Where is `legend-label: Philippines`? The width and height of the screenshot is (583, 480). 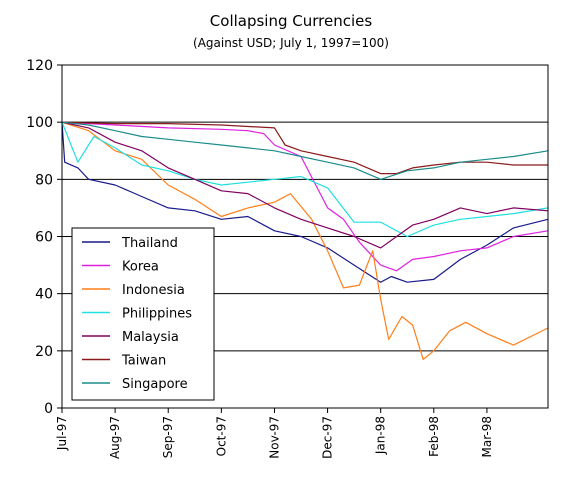 legend-label: Philippines is located at coordinates (157, 314).